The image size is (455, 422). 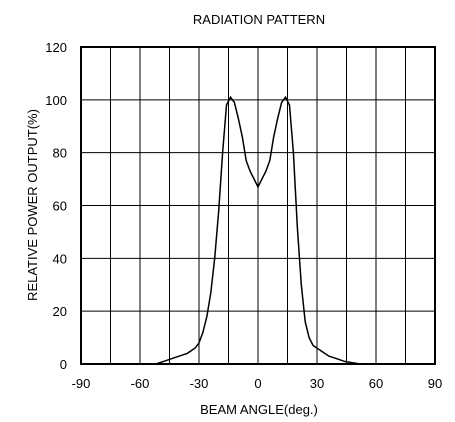 What do you see at coordinates (60, 258) in the screenshot?
I see `y-tick-label: 40` at bounding box center [60, 258].